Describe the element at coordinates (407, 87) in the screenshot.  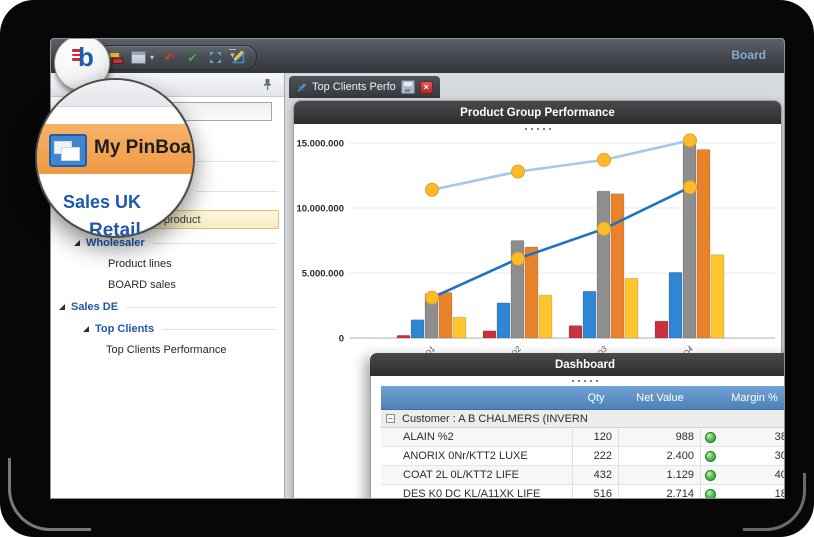
I see `save-icon` at that location.